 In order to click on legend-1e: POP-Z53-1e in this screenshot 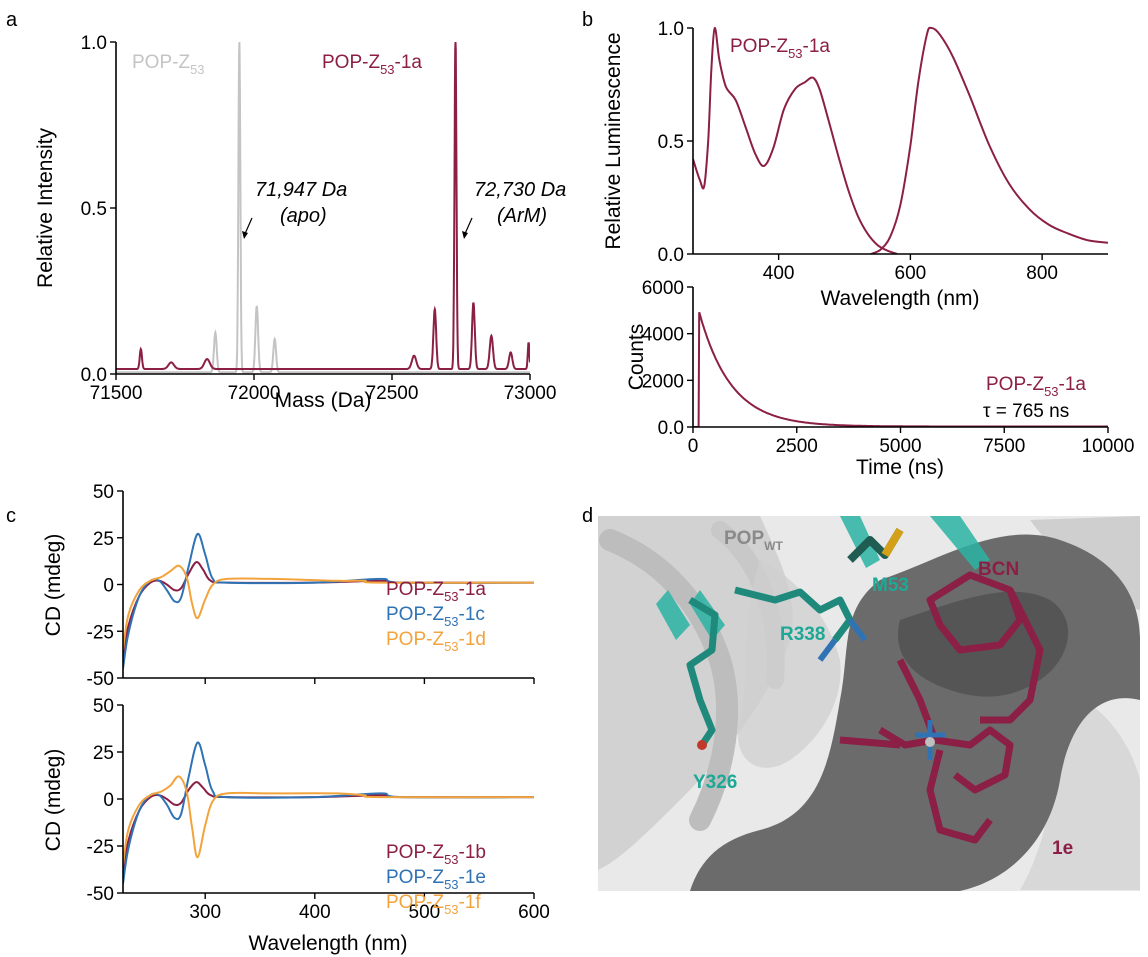, I will do `click(436, 879)`.